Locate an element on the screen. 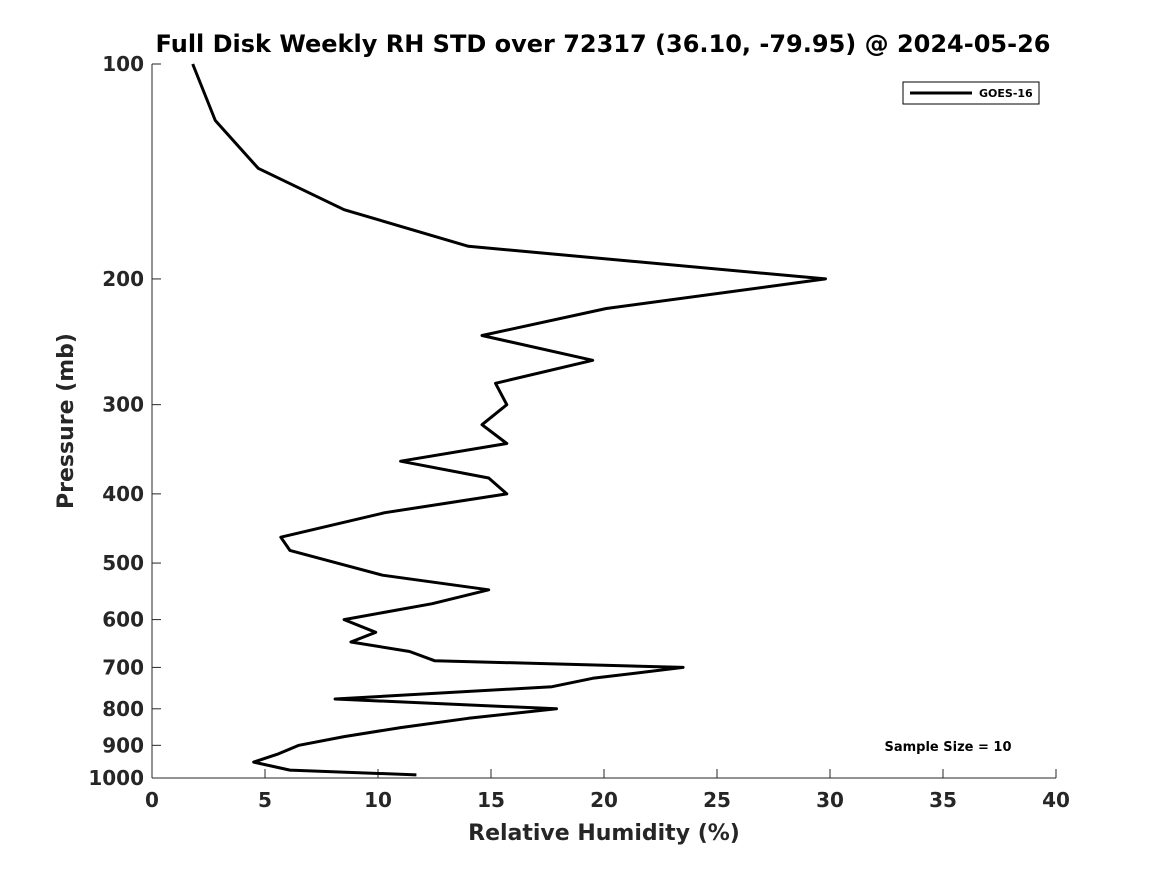 The width and height of the screenshot is (1167, 875). y-tick-label: 200 is located at coordinates (123, 279).